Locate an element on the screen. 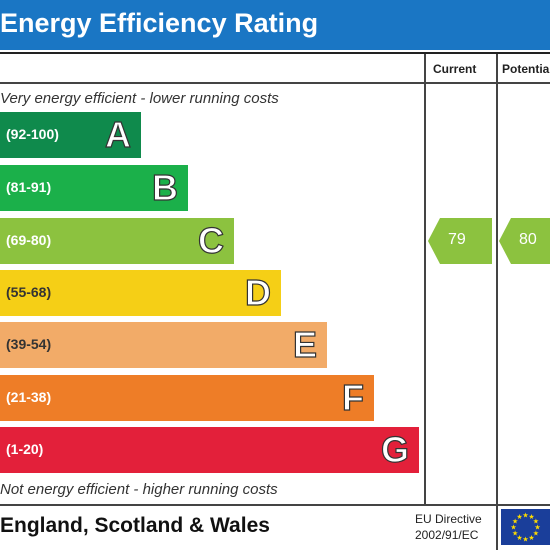 This screenshot has width=550, height=550. band-range-label: (1-20) is located at coordinates (25, 449).